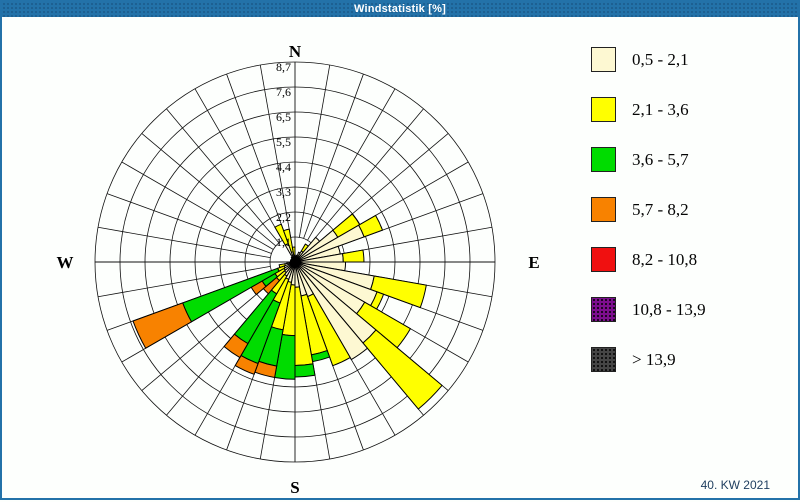  I want to click on legend-item: 0,5 - 2,1, so click(640, 59).